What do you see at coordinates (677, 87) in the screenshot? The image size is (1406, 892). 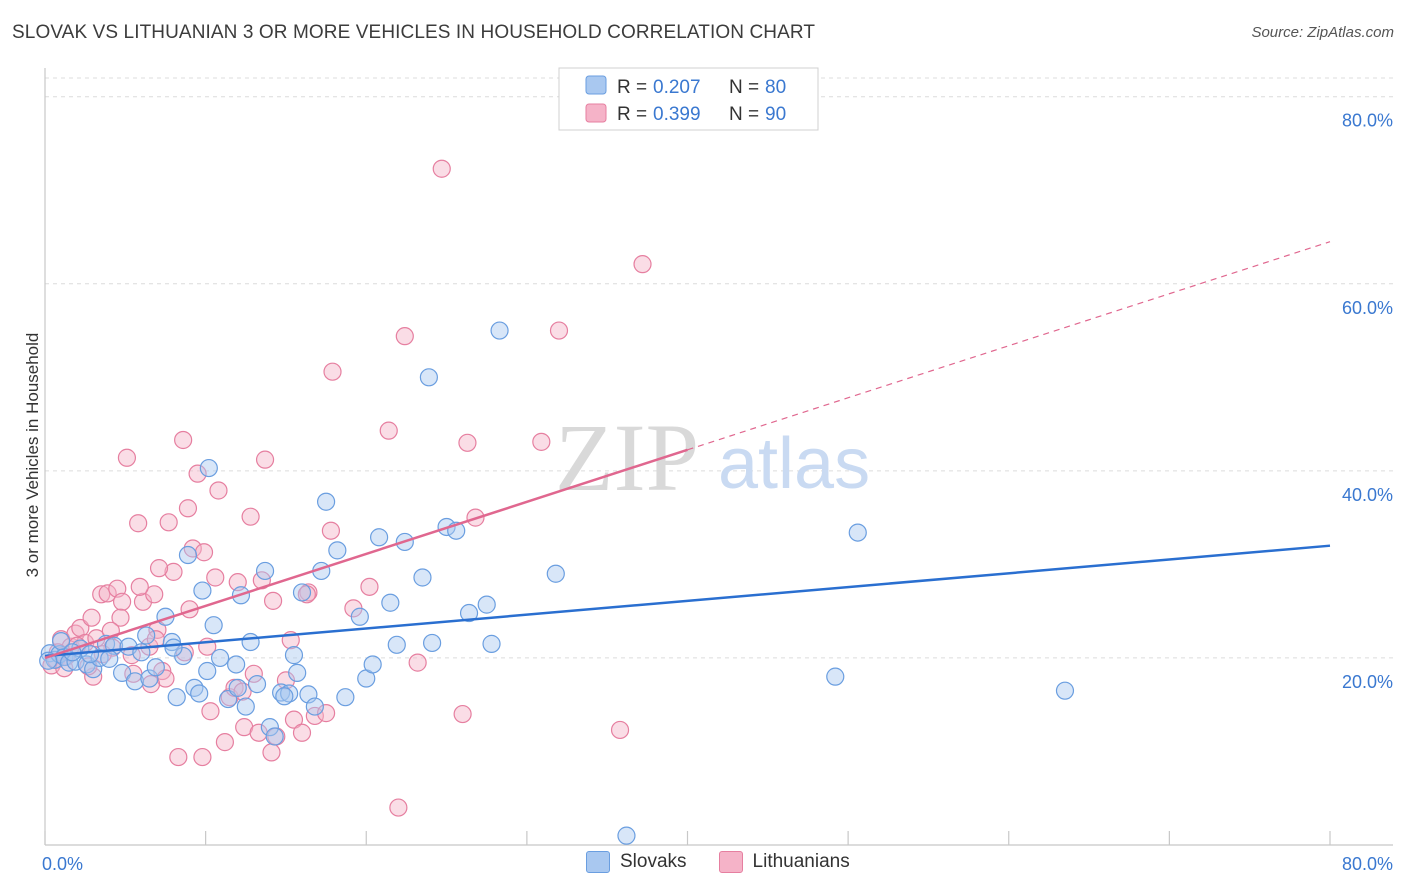 I see `legend-r-value-0: 0.207` at bounding box center [677, 87].